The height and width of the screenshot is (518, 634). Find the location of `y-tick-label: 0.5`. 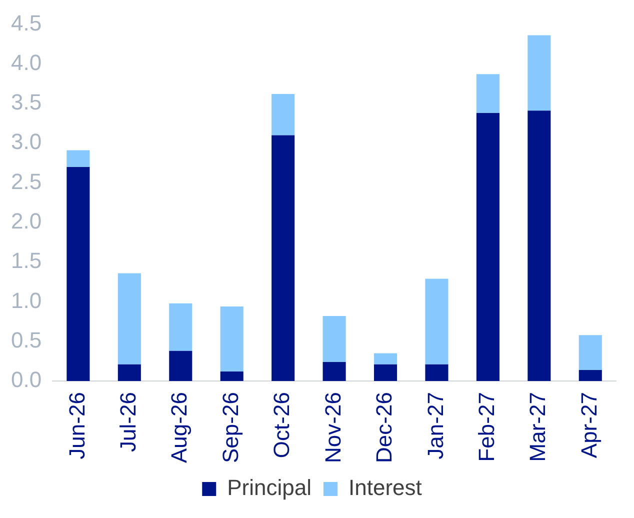

y-tick-label: 0.5 is located at coordinates (26, 339).